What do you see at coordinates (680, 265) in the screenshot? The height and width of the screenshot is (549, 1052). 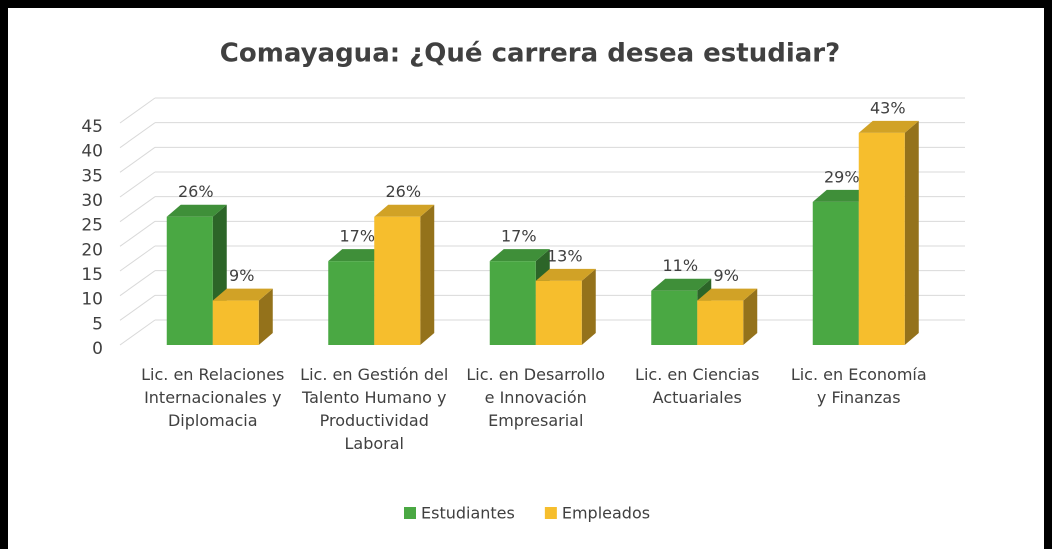 I see `data-label: 11%` at bounding box center [680, 265].